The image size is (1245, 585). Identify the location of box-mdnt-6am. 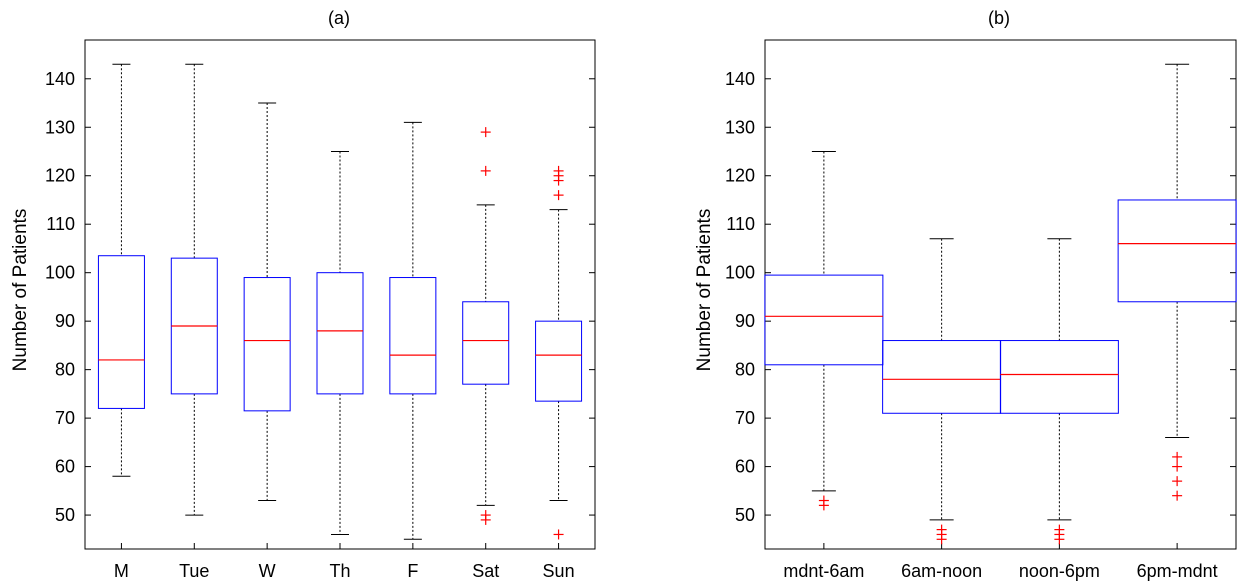
(824, 320).